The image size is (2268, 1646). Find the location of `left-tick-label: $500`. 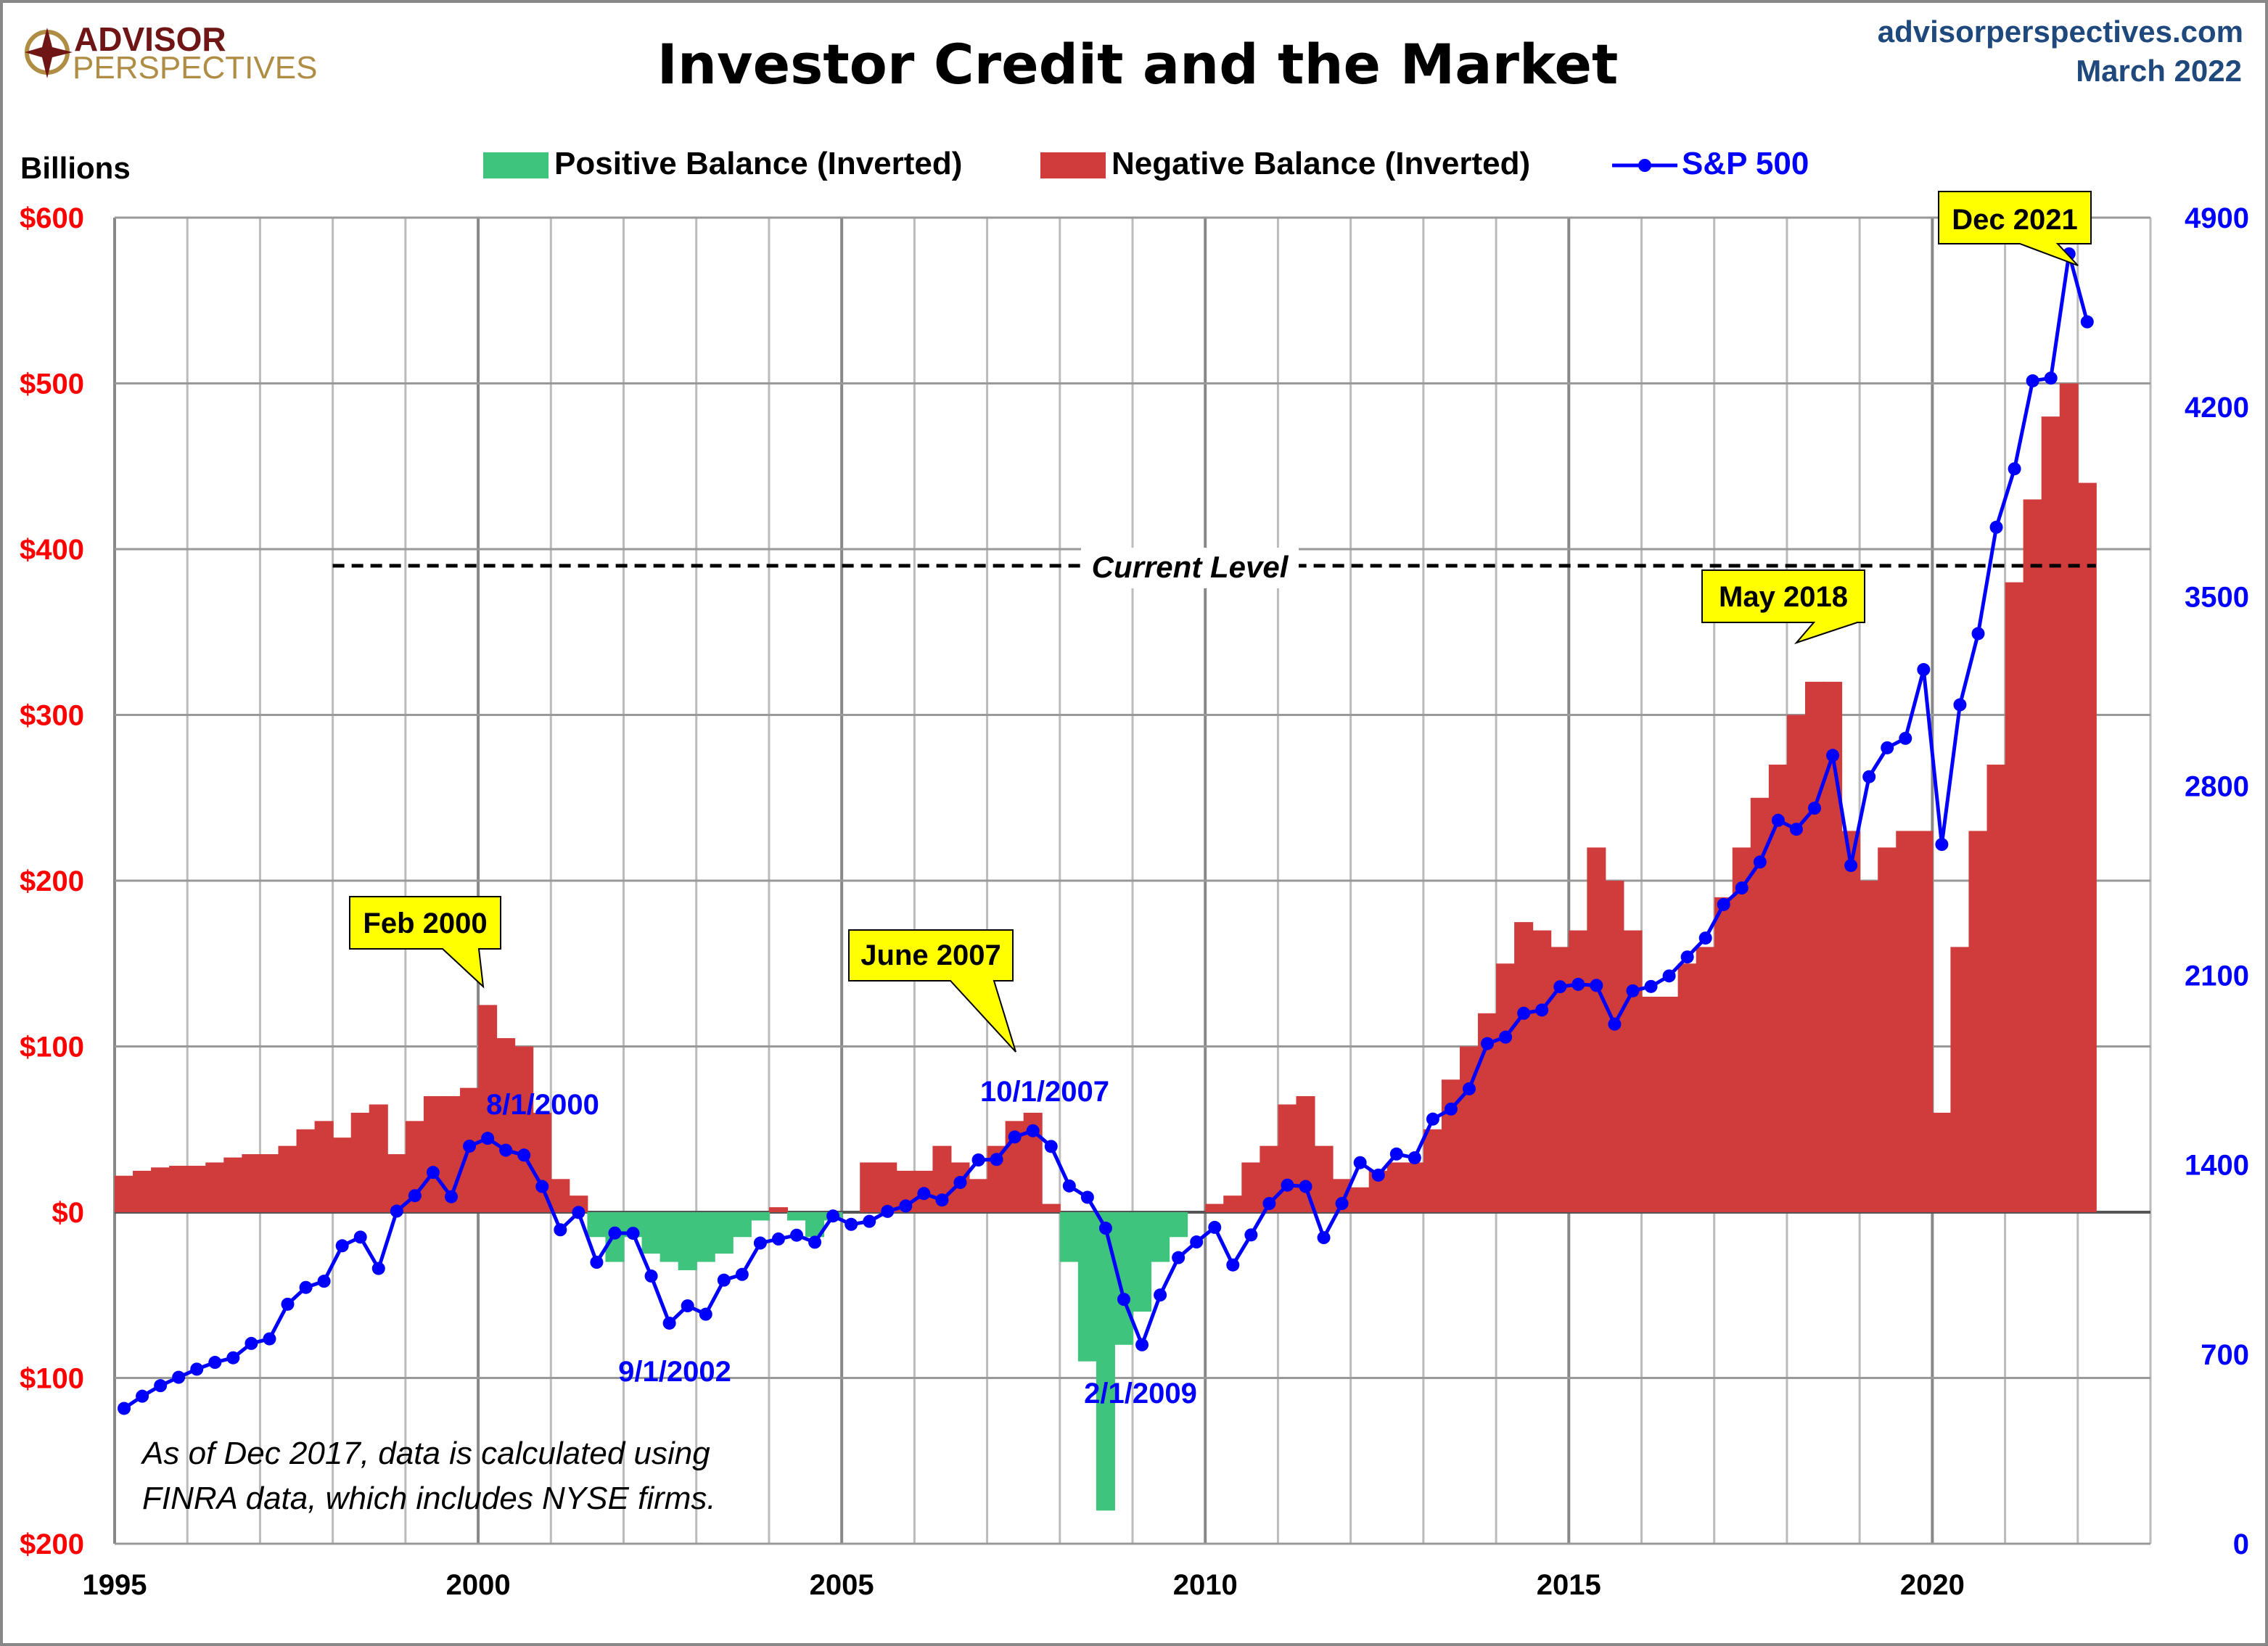

left-tick-label: $500 is located at coordinates (52, 384).